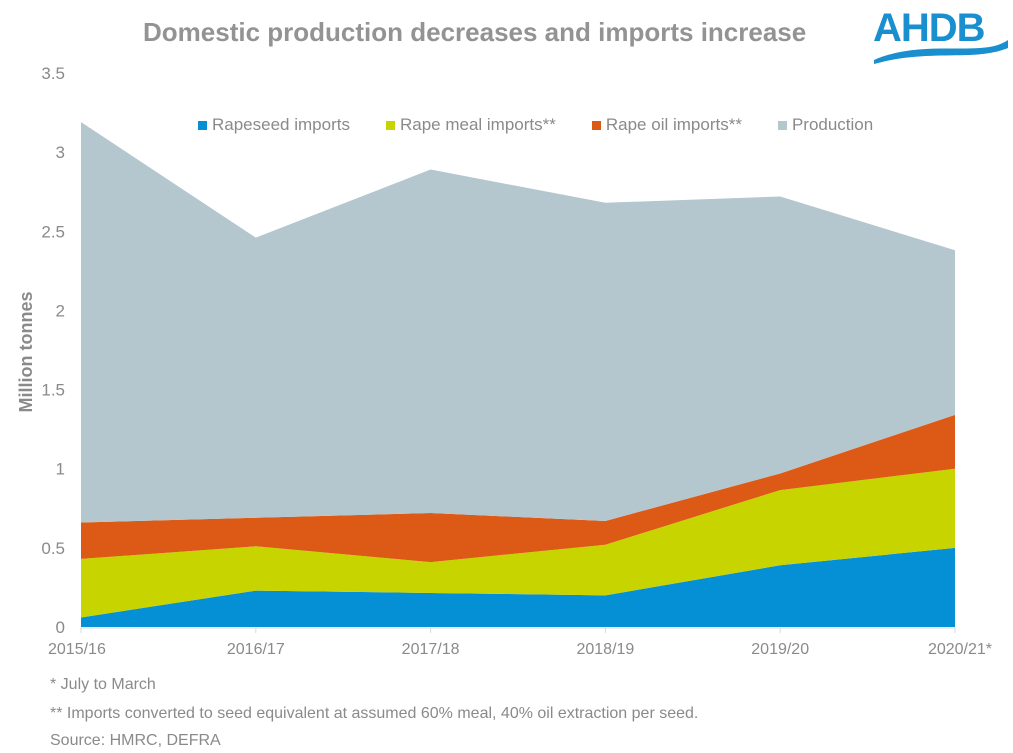 This screenshot has height=753, width=1013. Describe the element at coordinates (77, 649) in the screenshot. I see `x-tick-label: 2015/16` at that location.